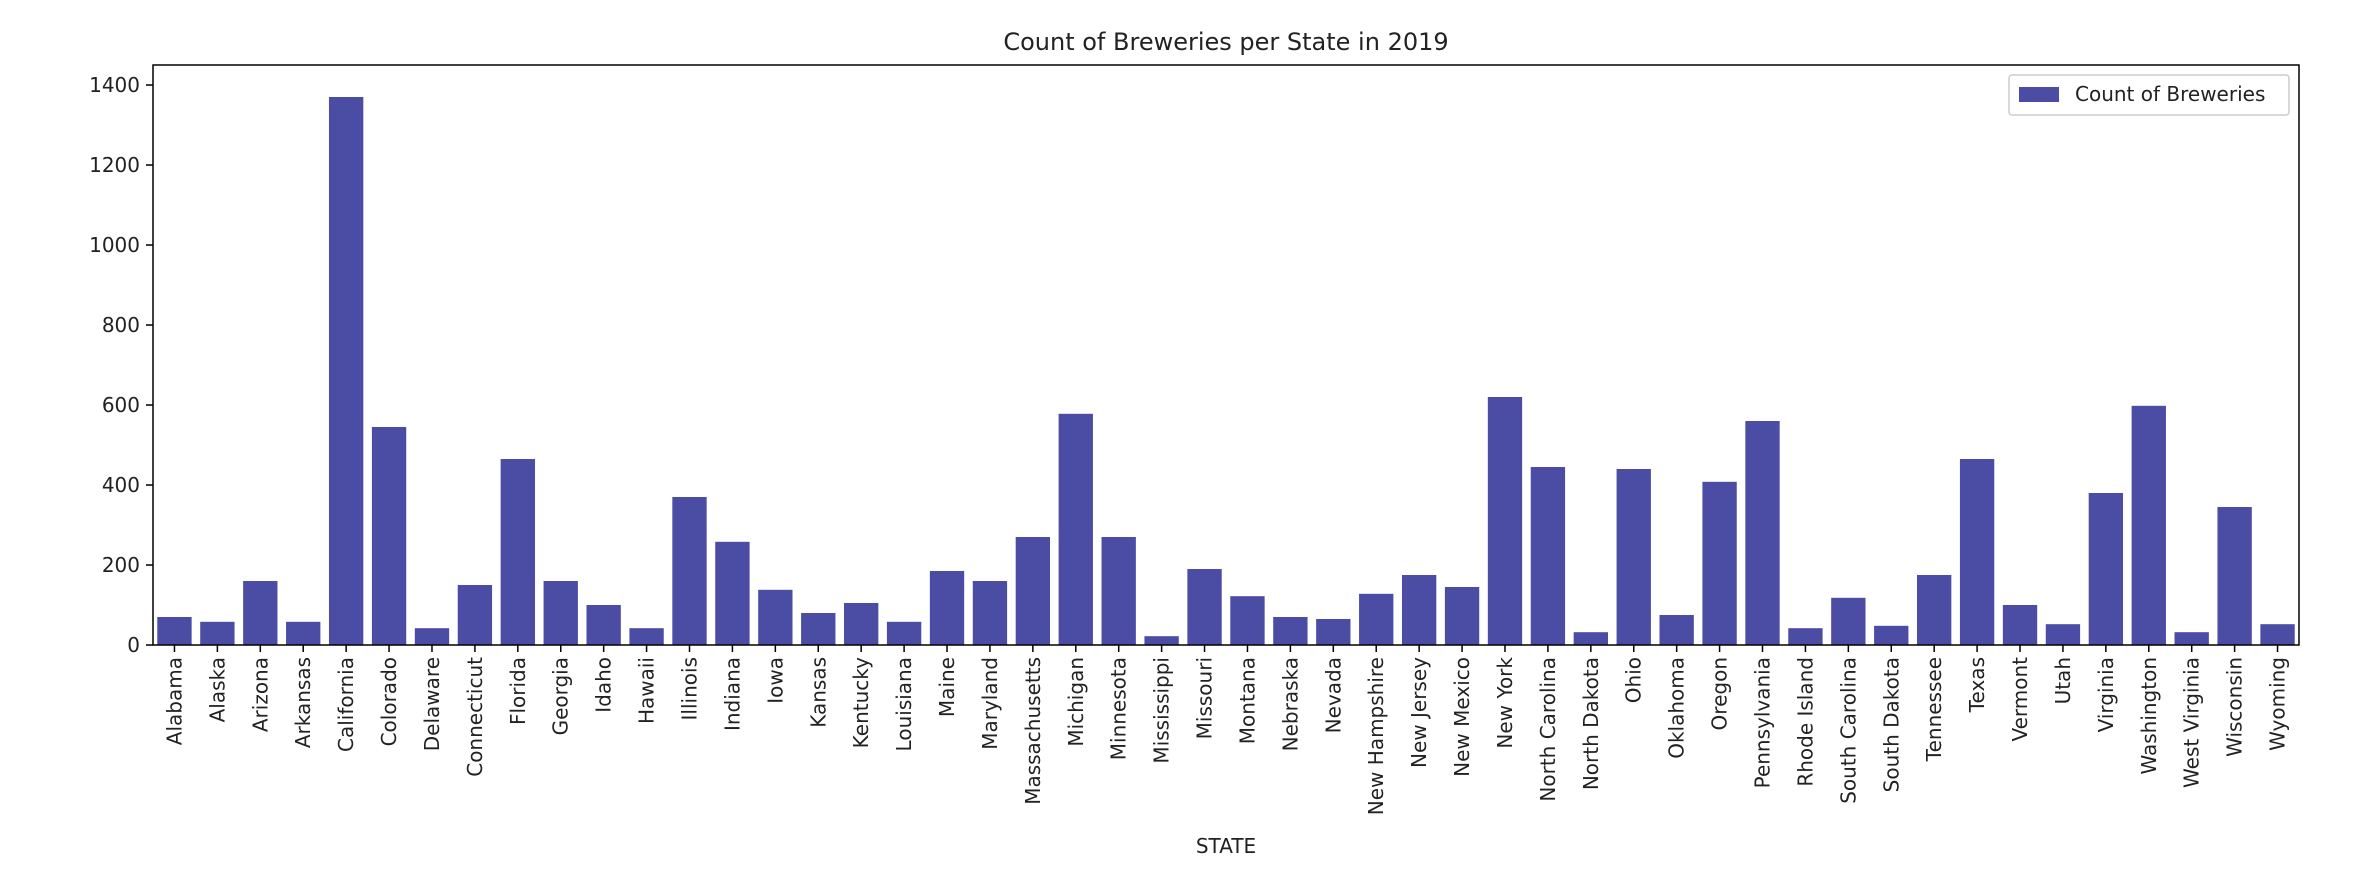  What do you see at coordinates (2149, 716) in the screenshot?
I see `x-tick-label: Washington` at bounding box center [2149, 716].